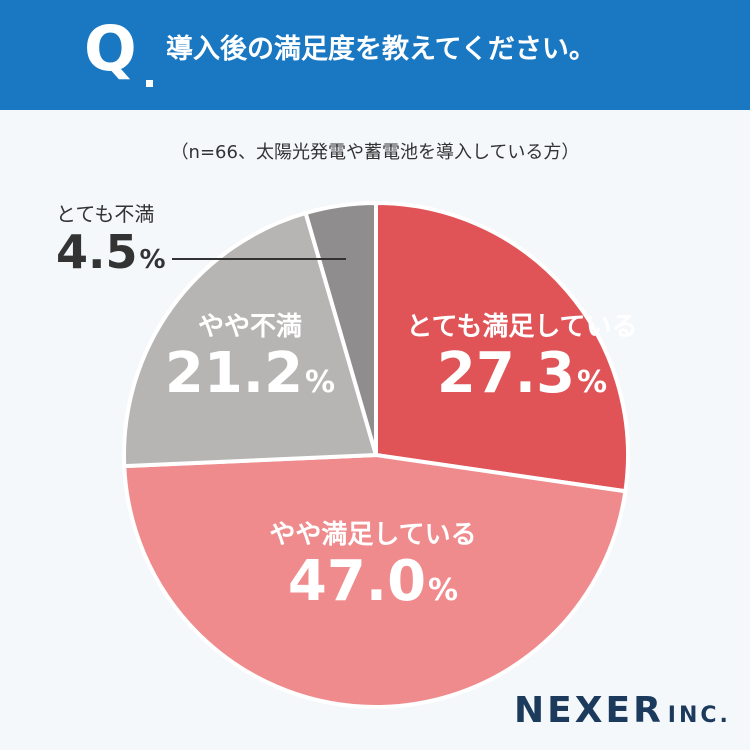 This screenshot has width=750, height=750. Describe the element at coordinates (249, 327) in the screenshot. I see `slice-name: やや不満` at that location.